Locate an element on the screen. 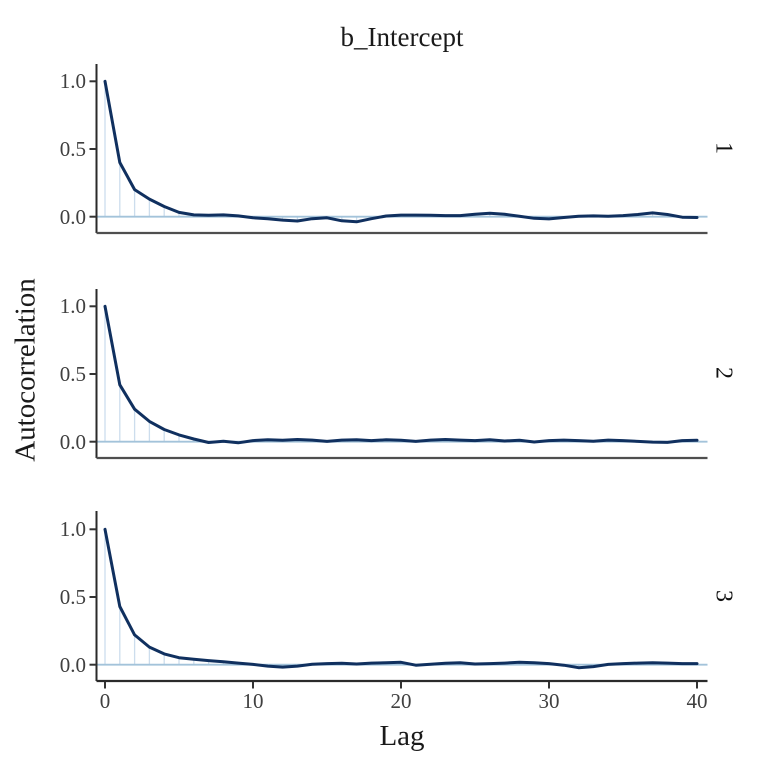  ytick-p2-1.0: 1.0 is located at coordinates (72, 306).